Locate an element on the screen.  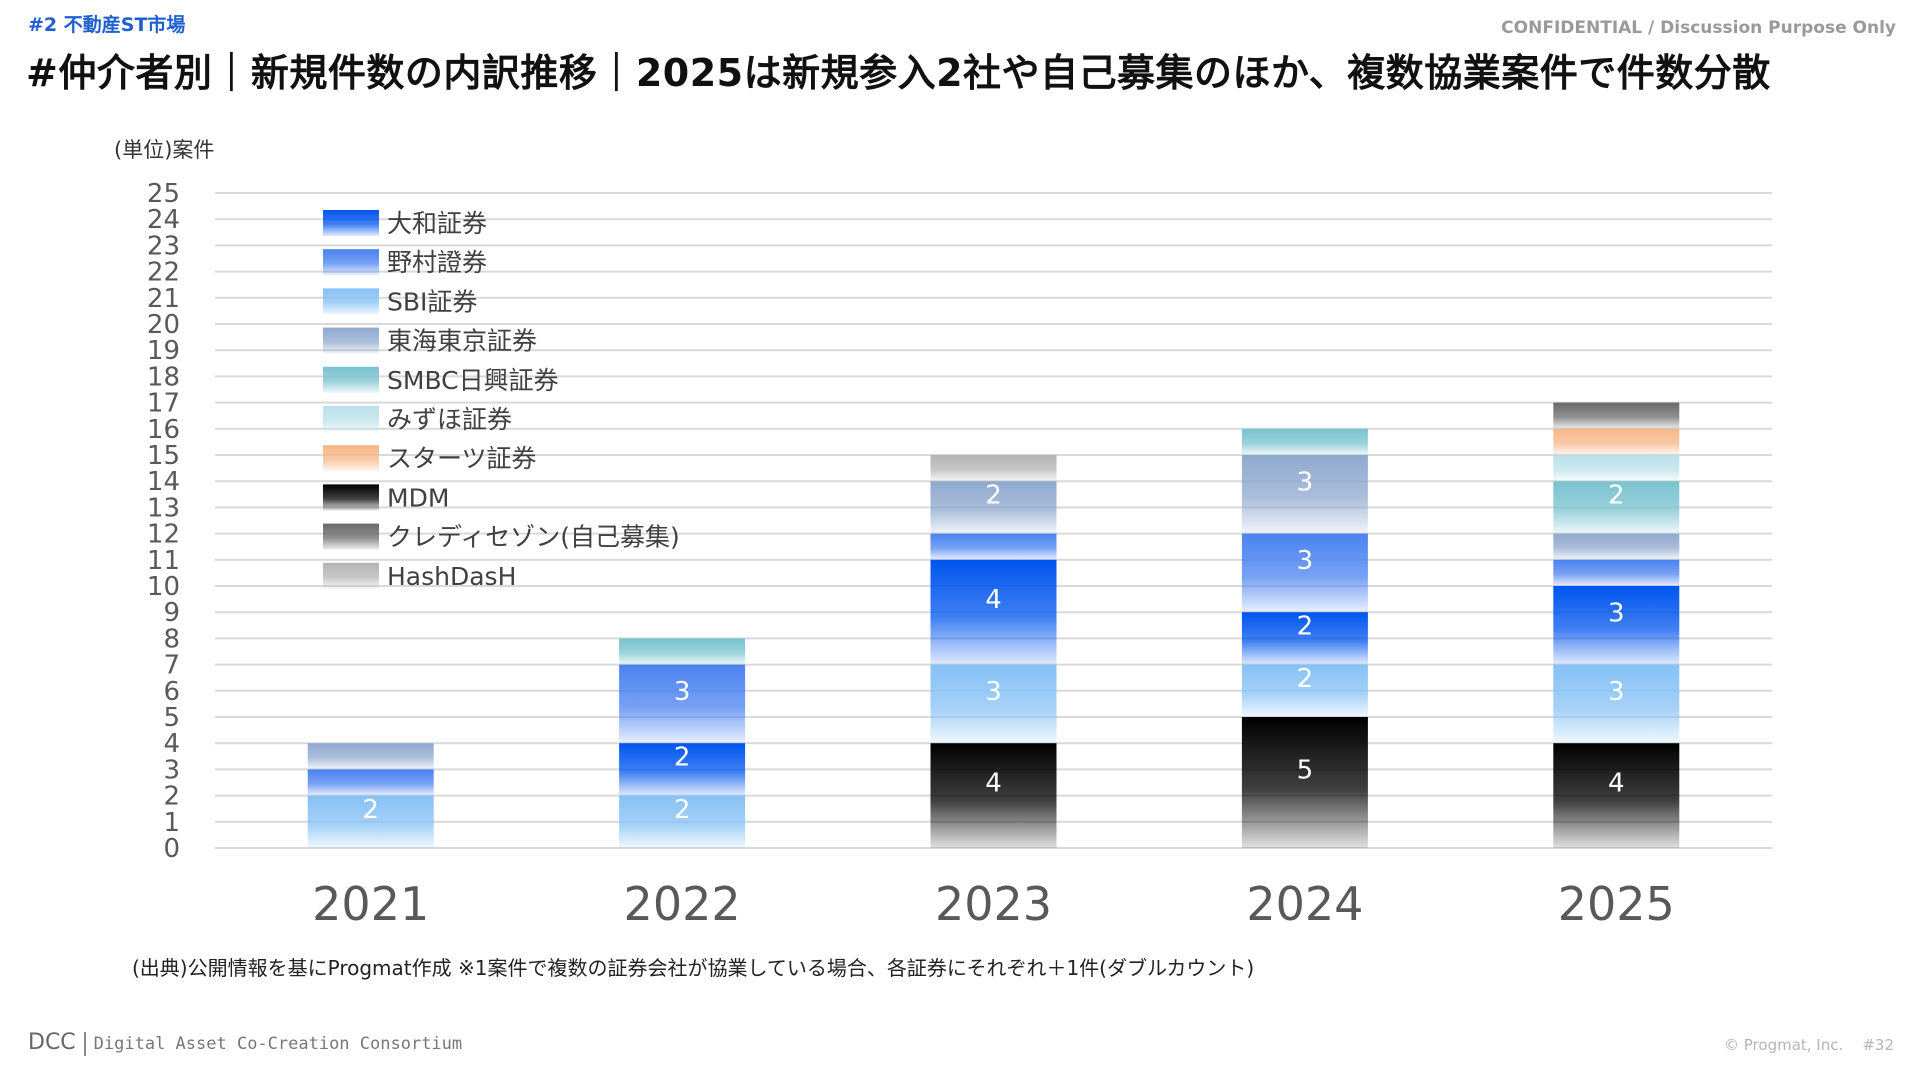
footer-logo: DCC Digital Asset Co-Creation Consortium is located at coordinates (245, 1043).